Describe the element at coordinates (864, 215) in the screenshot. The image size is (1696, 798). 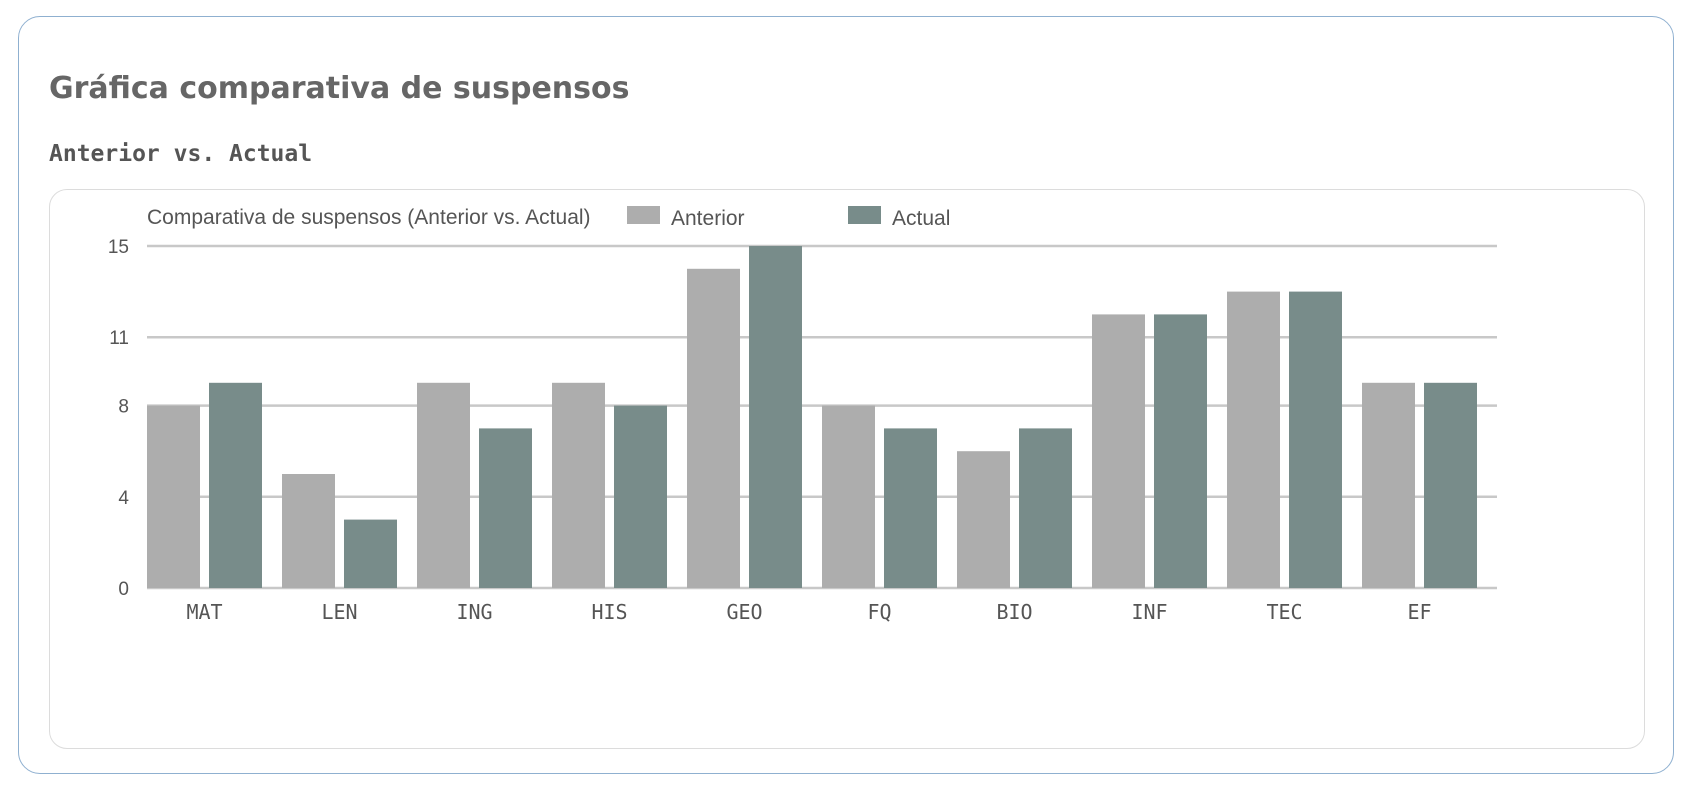
I see `legend-swatch-actual` at that location.